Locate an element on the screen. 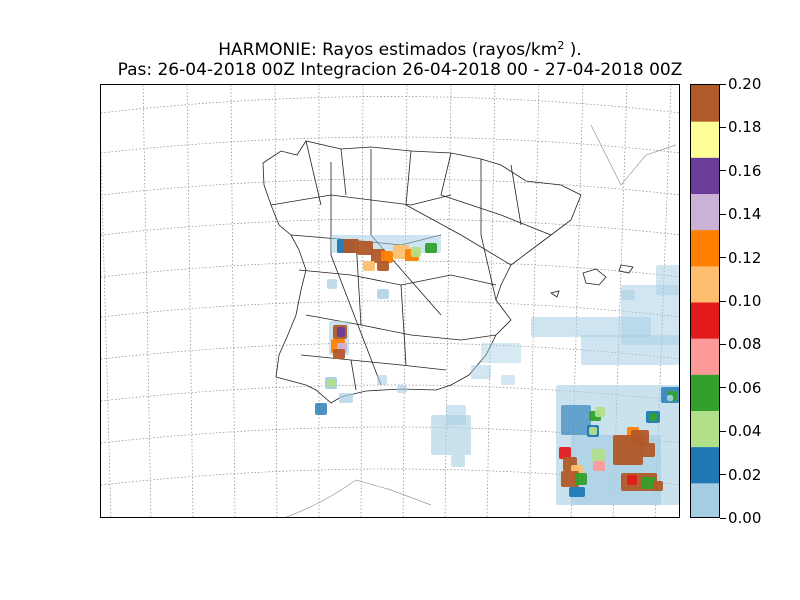  colorbar-tick-label: 0.12 is located at coordinates (745, 257).